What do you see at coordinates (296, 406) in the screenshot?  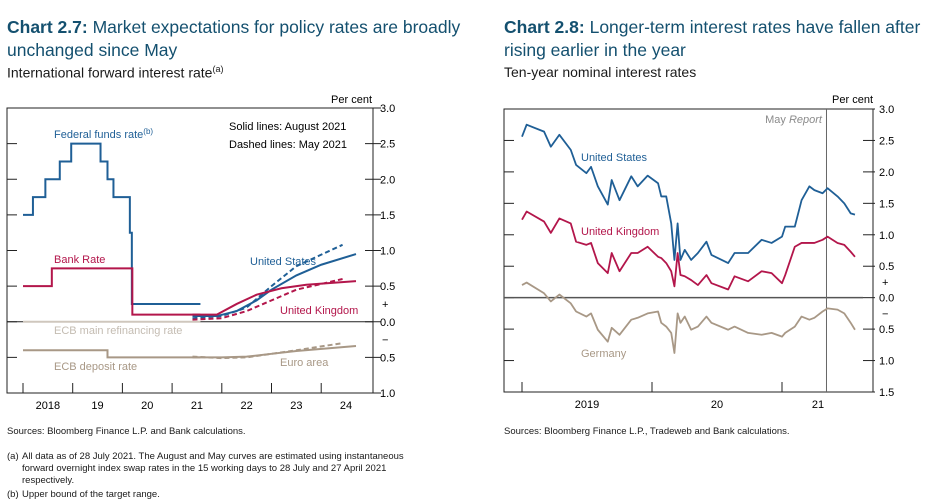 I see `x-tick-label: 23` at bounding box center [296, 406].